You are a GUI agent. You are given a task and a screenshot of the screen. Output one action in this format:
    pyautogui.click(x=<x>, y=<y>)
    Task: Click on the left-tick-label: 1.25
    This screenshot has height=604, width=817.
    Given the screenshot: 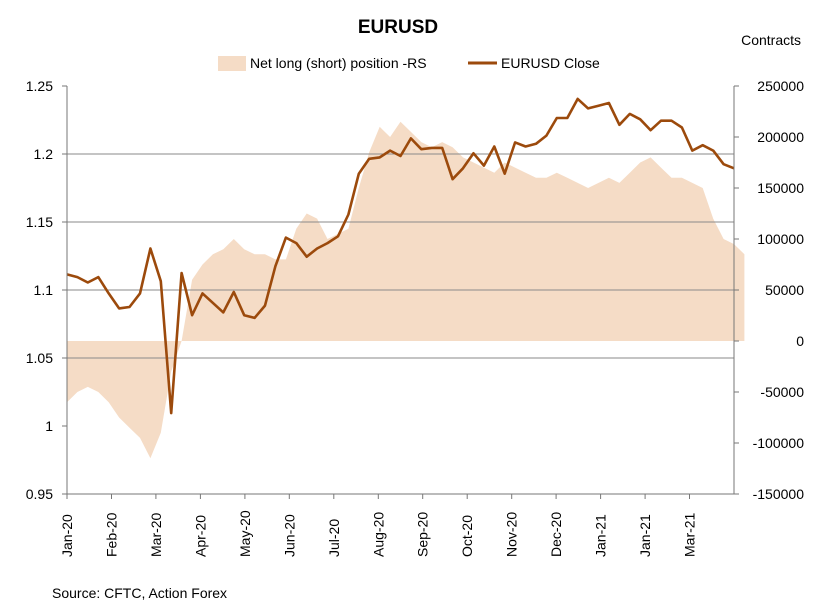 What is the action you would take?
    pyautogui.click(x=39, y=86)
    